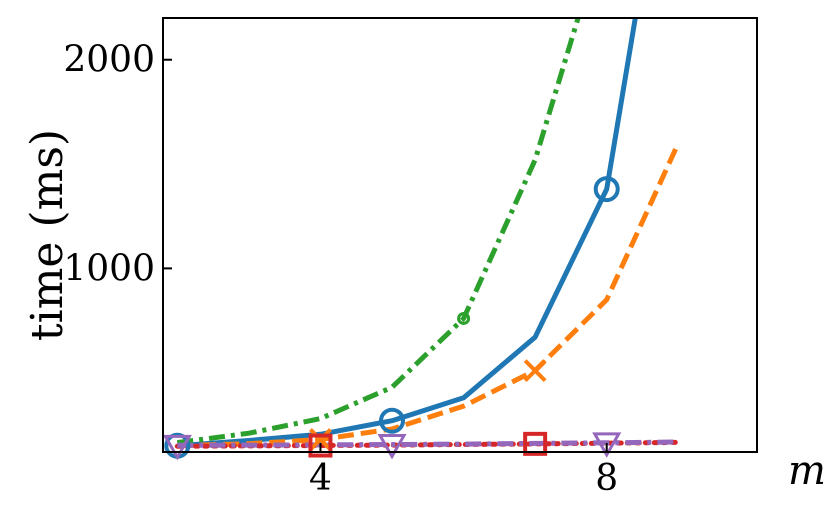 This screenshot has width=830, height=519. Describe the element at coordinates (606, 478) in the screenshot. I see `x-tick-label-2: 8` at that location.